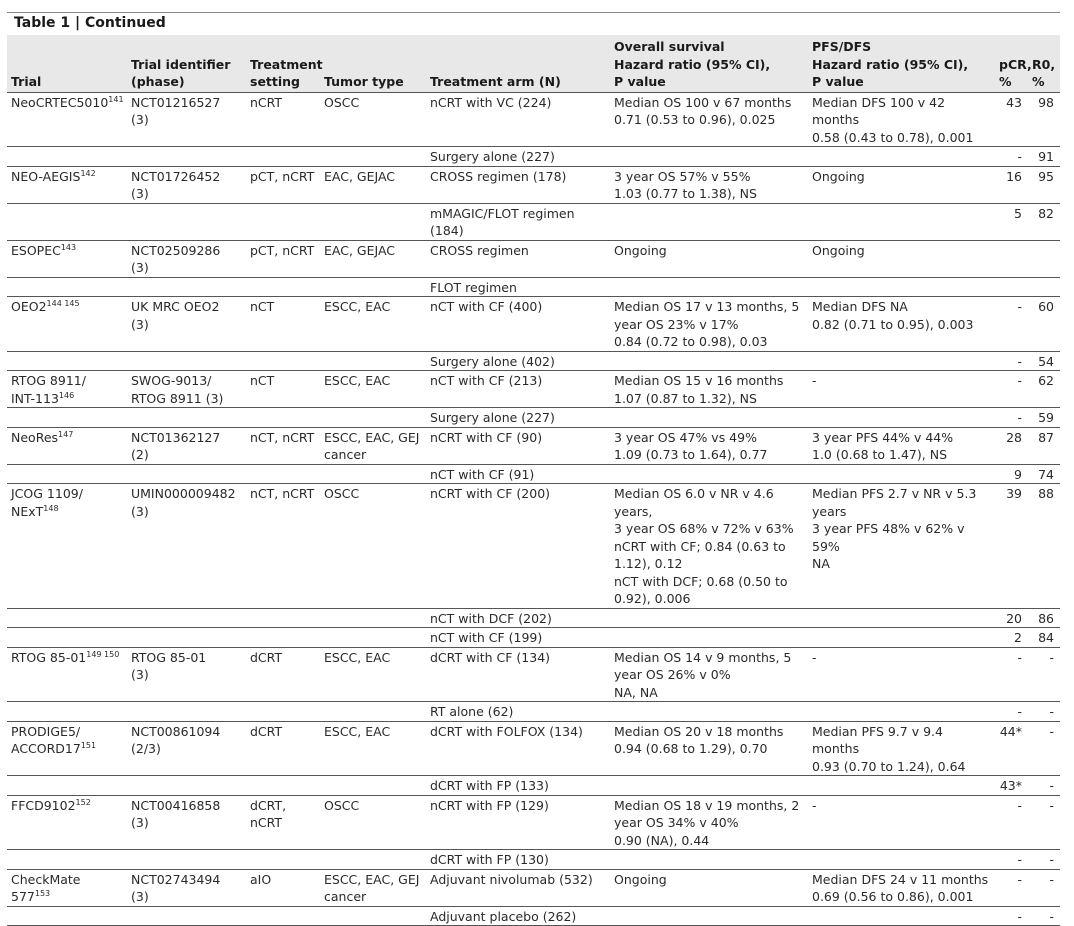 The image size is (1074, 926). What do you see at coordinates (67, 445) in the screenshot?
I see `cell-trial: NeoRes147` at bounding box center [67, 445].